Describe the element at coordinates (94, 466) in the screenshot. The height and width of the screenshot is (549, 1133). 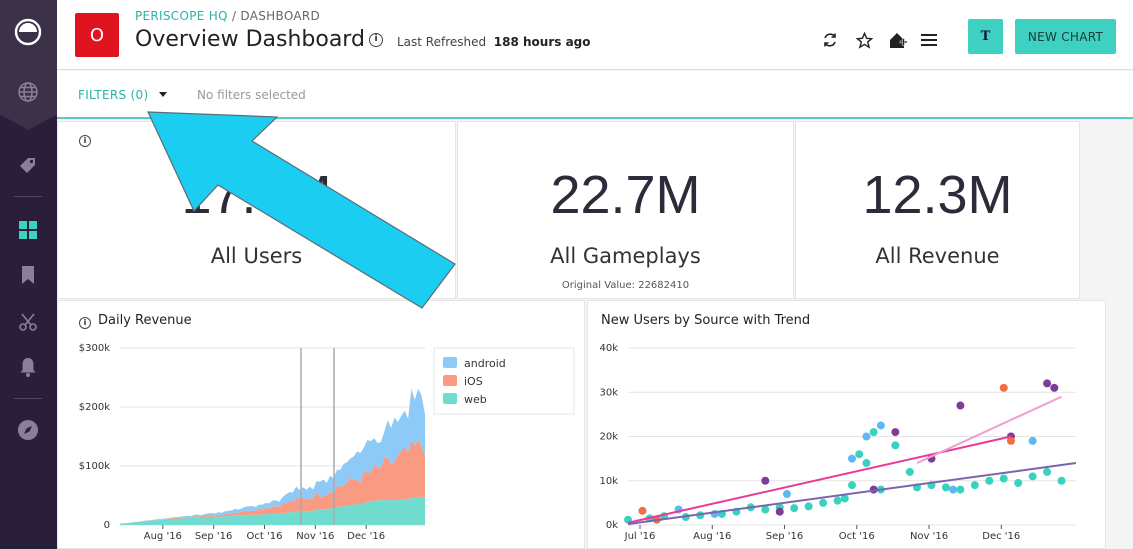
I see `y-tick-label: $100k` at that location.